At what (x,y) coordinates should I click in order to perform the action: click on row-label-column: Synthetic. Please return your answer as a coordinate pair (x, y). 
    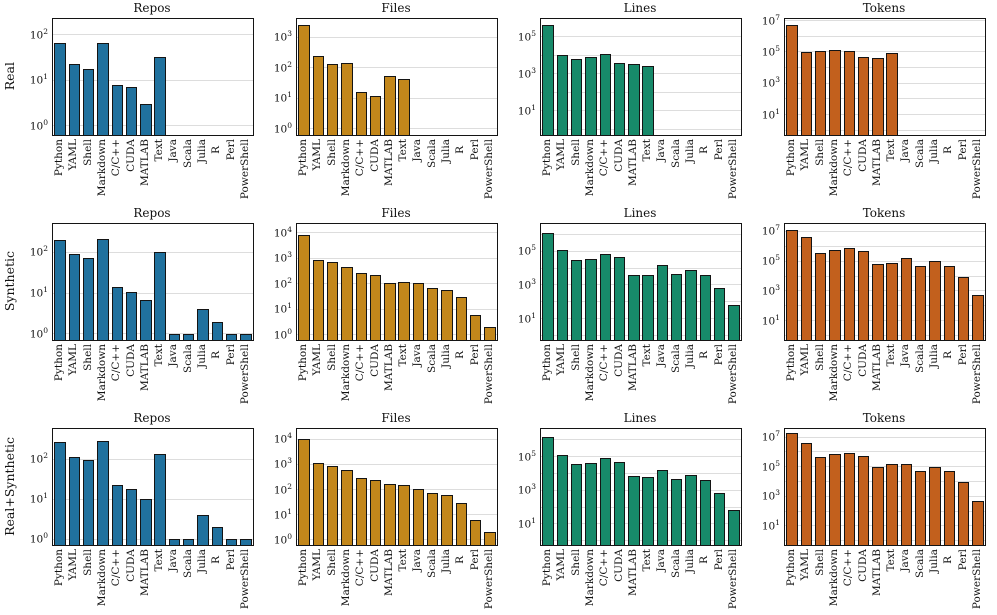
    Looking at the image, I should click on (9, 307).